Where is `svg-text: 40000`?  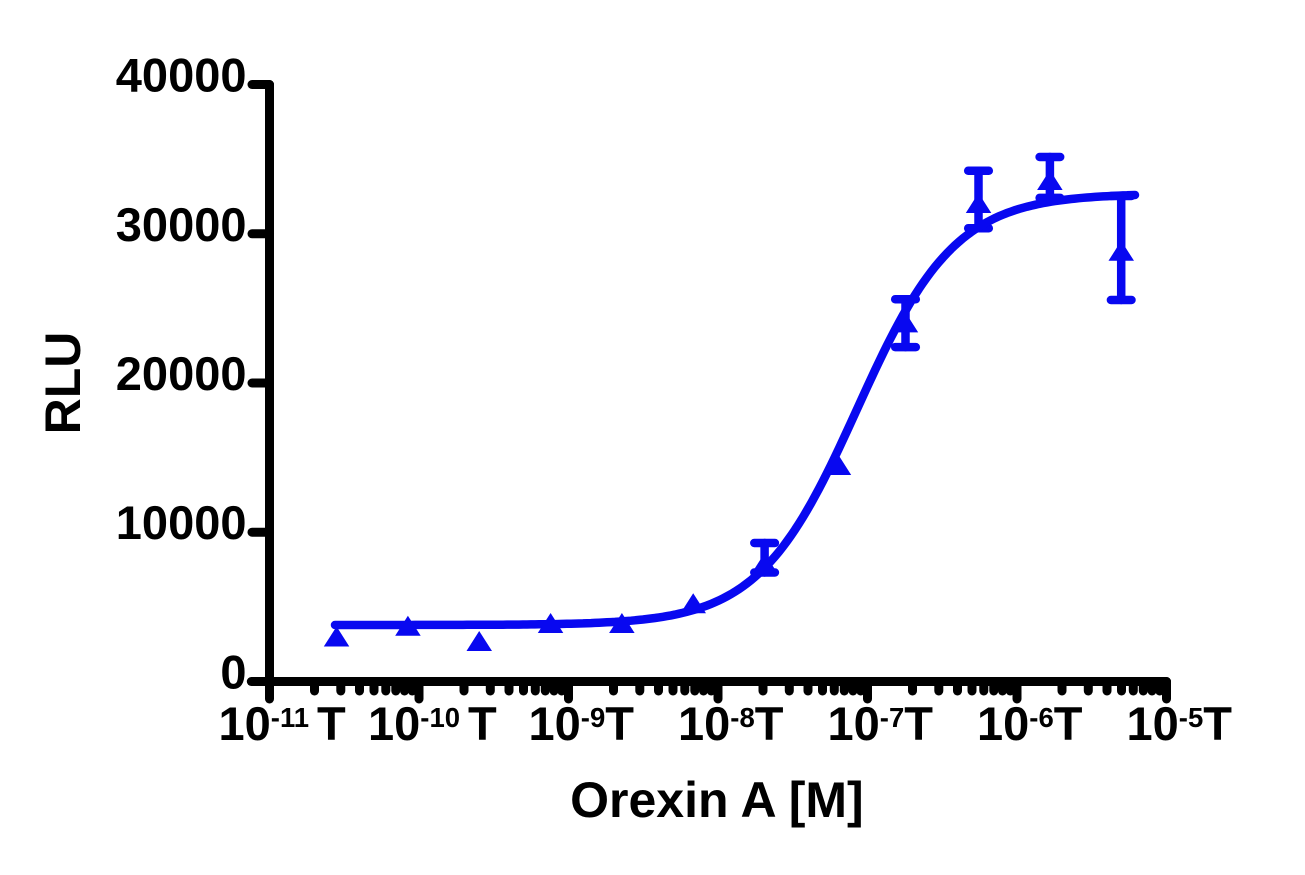 svg-text: 40000 is located at coordinates (181, 75).